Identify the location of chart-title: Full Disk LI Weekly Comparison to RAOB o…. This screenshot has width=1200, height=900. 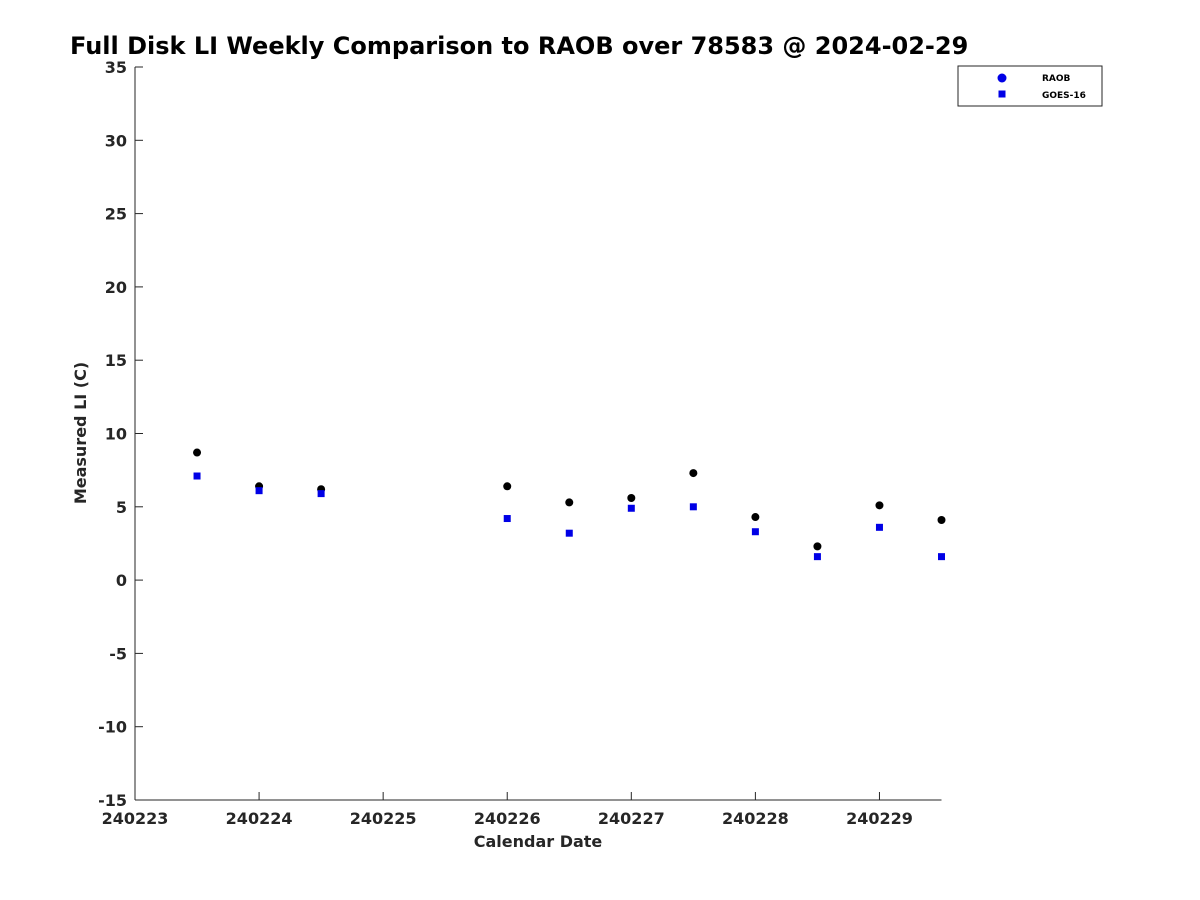
(519, 46).